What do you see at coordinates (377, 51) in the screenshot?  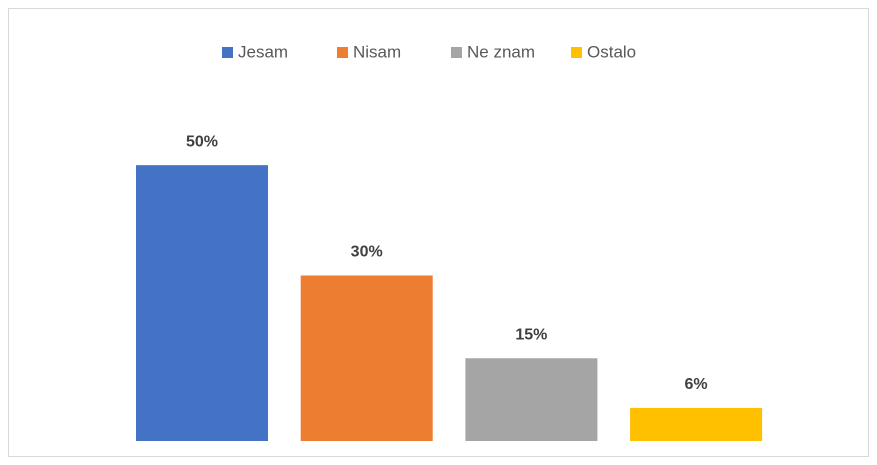 I see `legend-label: Nisam` at bounding box center [377, 51].